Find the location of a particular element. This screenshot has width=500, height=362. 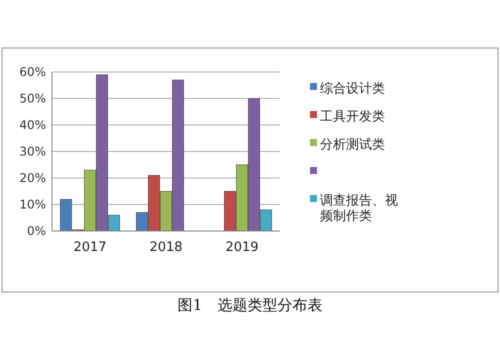

x-tick-label: 2019 is located at coordinates (242, 247).